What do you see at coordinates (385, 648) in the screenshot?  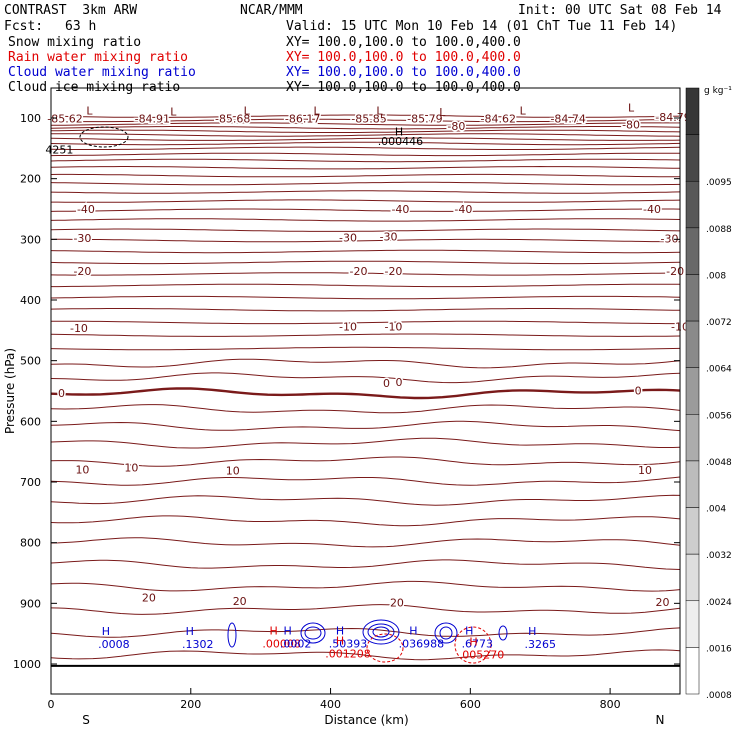 I see `rain-contour` at bounding box center [385, 648].